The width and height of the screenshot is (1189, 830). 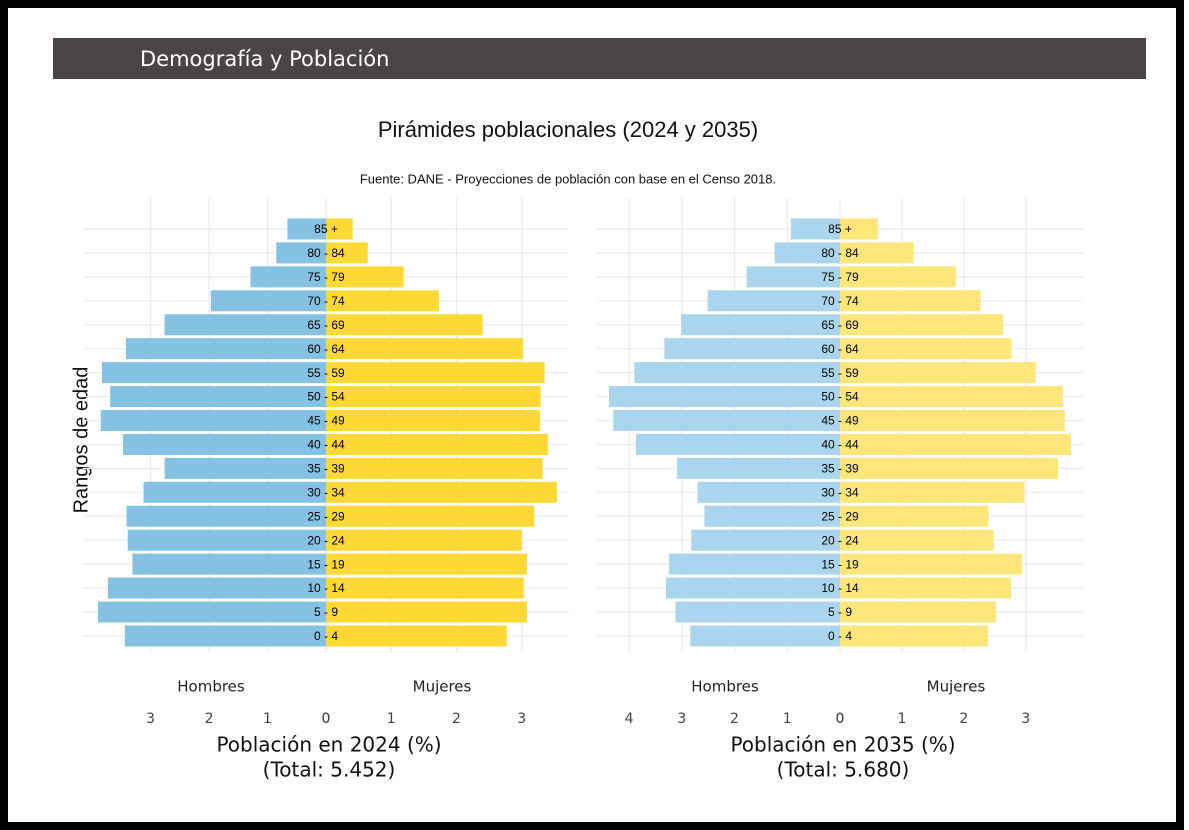 What do you see at coordinates (328, 745) in the screenshot?
I see `x-axis-label: Población en 2024 (%)` at bounding box center [328, 745].